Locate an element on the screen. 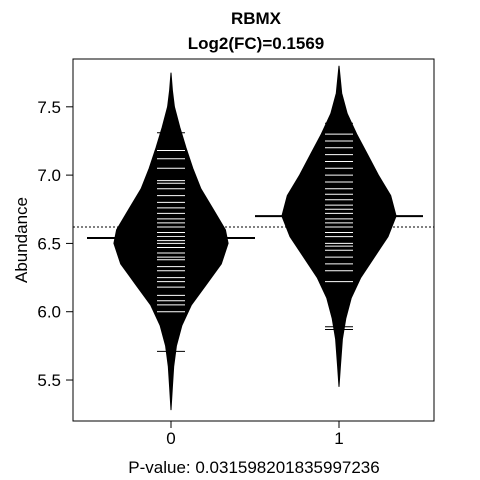  y-tick-label: 6.0 is located at coordinates (49, 312).